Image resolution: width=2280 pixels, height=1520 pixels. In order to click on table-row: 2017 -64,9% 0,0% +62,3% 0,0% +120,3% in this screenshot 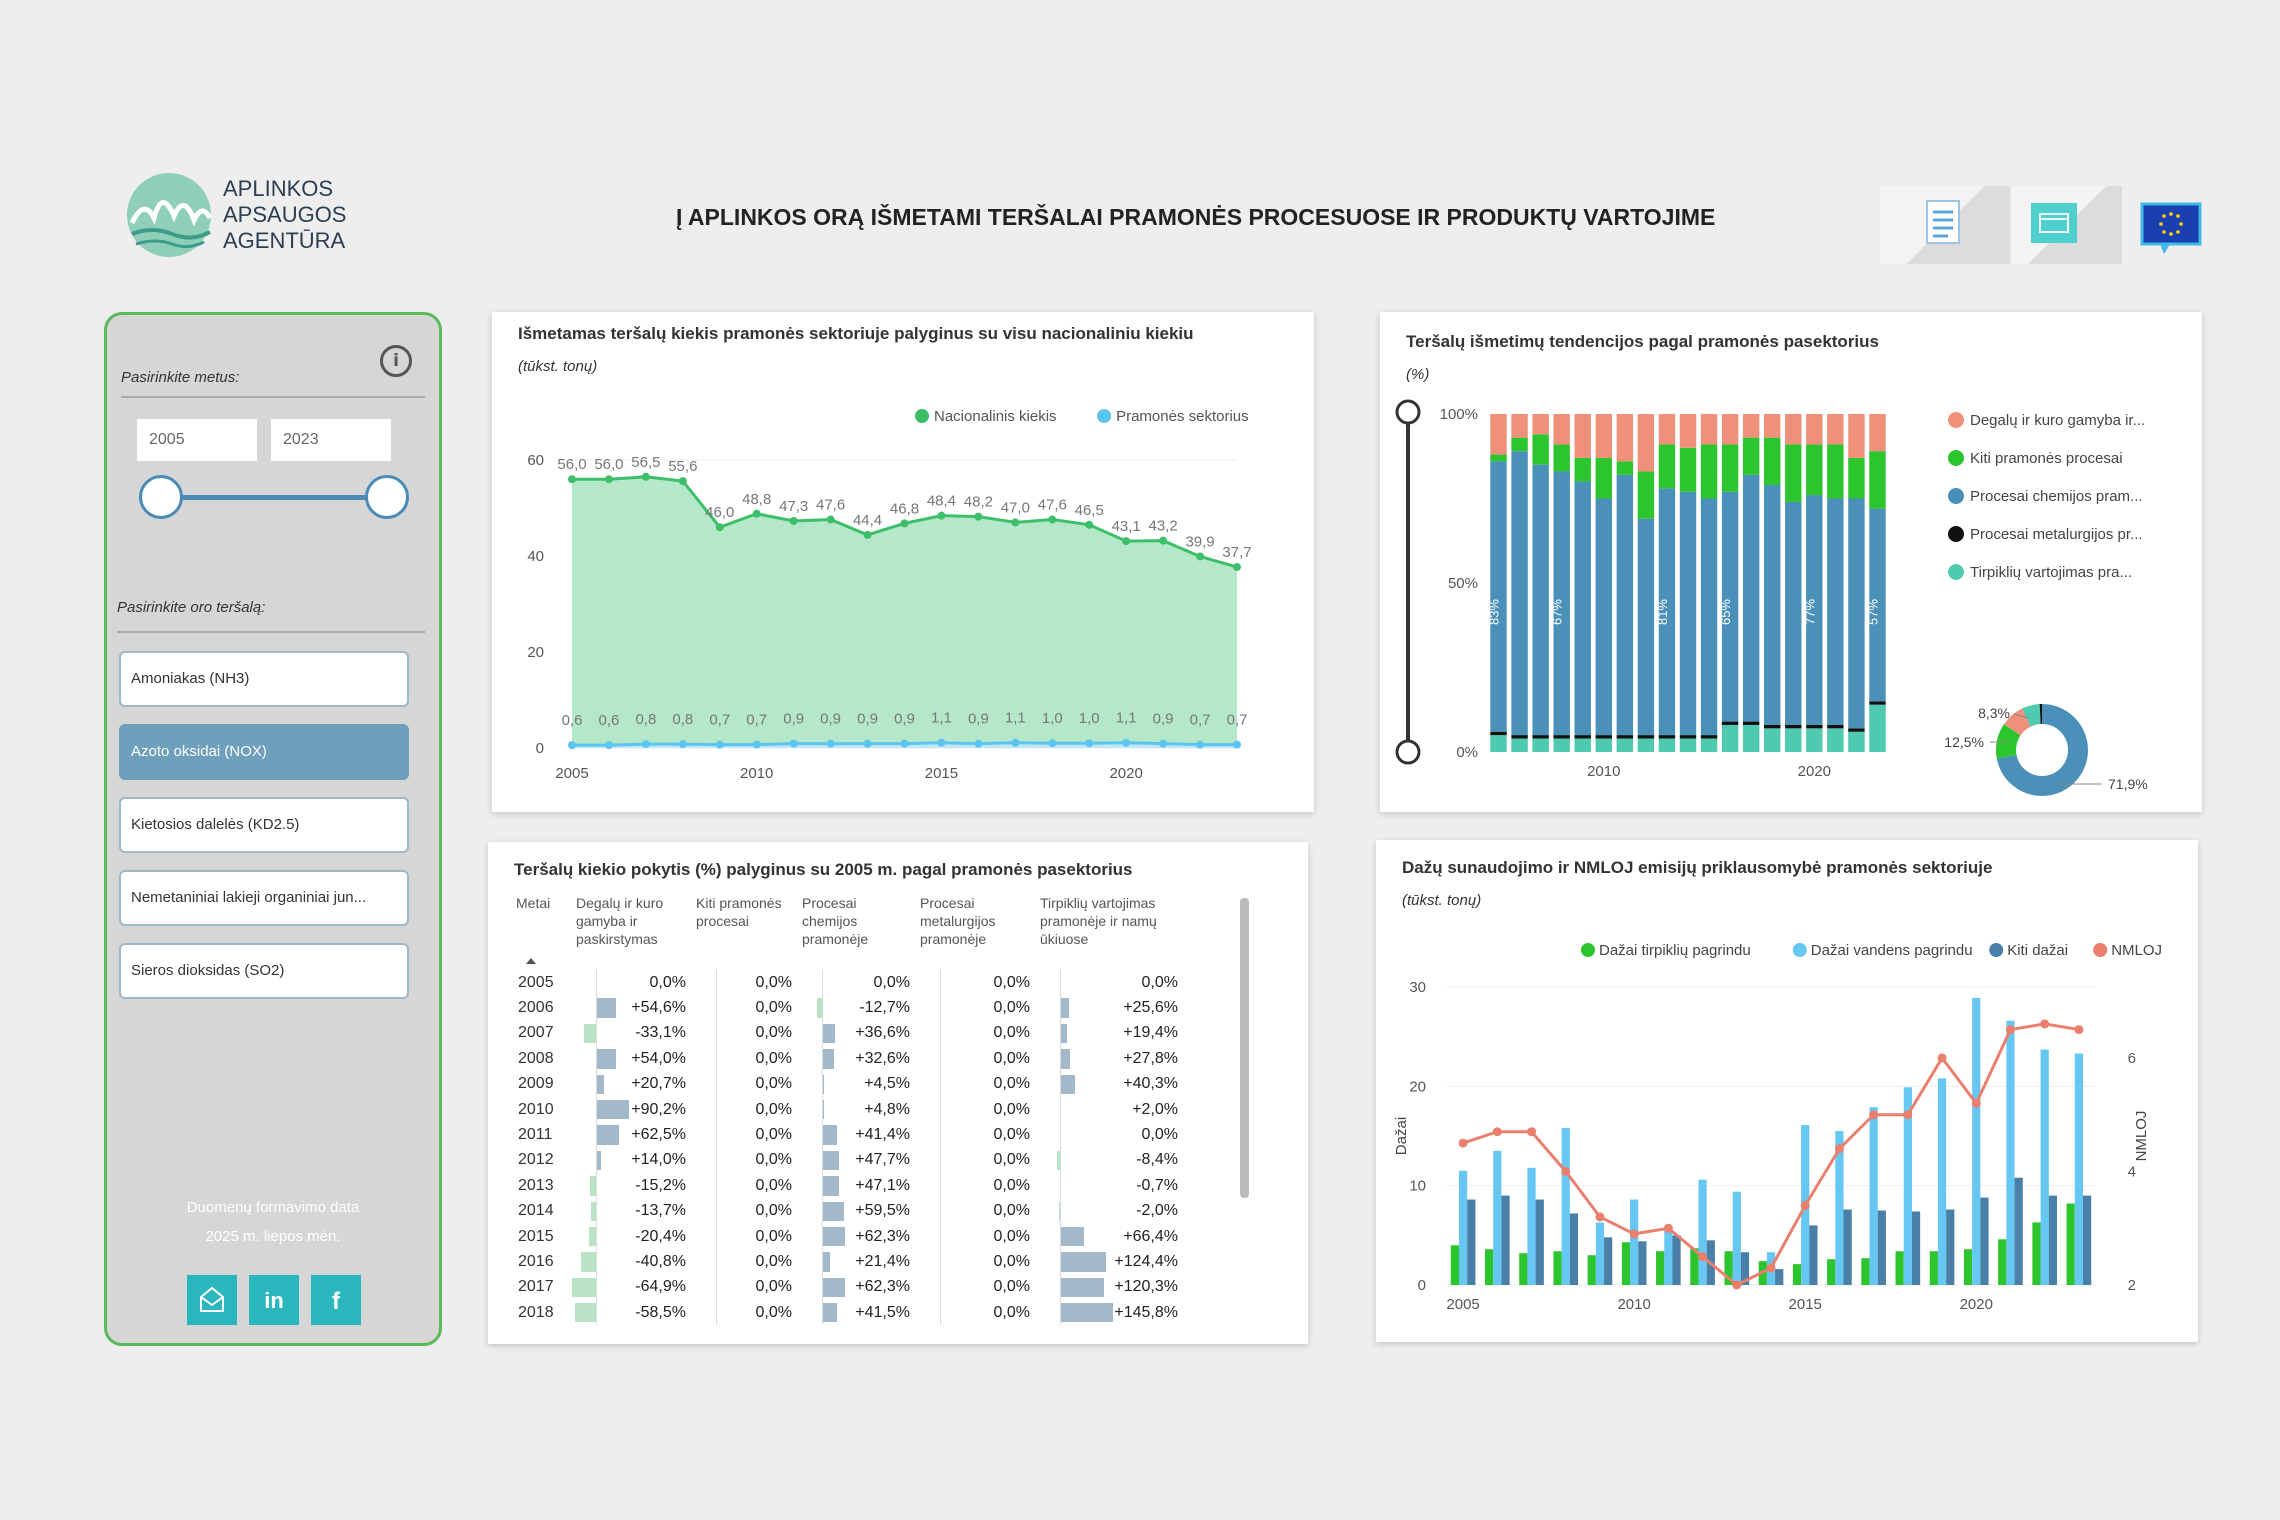, I will do `click(848, 1287)`.